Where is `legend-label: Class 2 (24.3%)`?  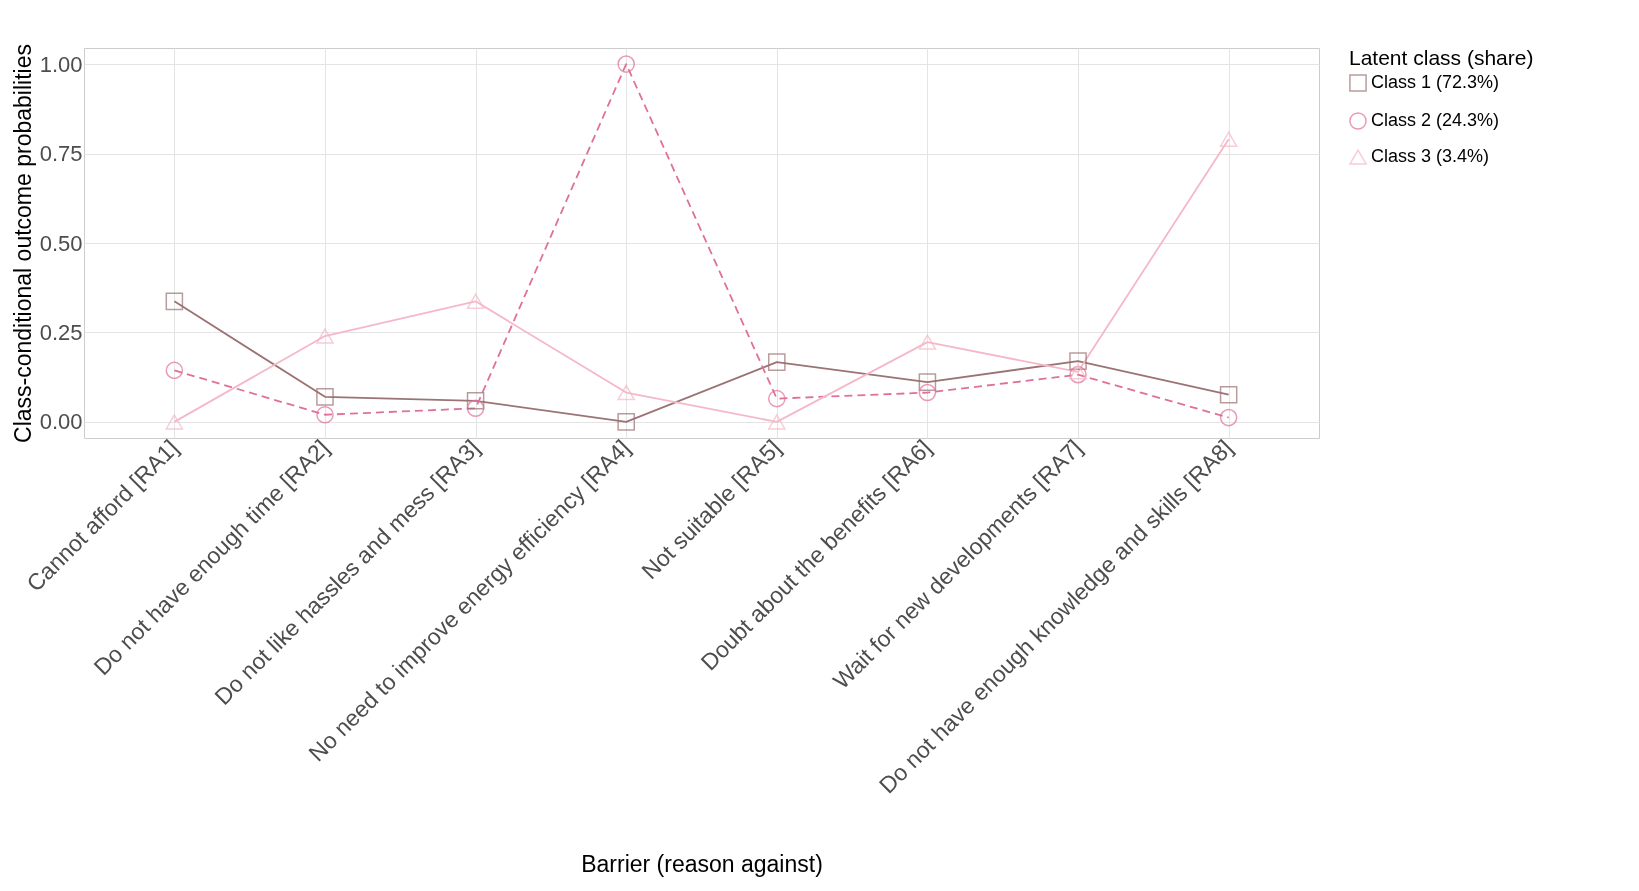 legend-label: Class 2 (24.3%) is located at coordinates (1435, 120).